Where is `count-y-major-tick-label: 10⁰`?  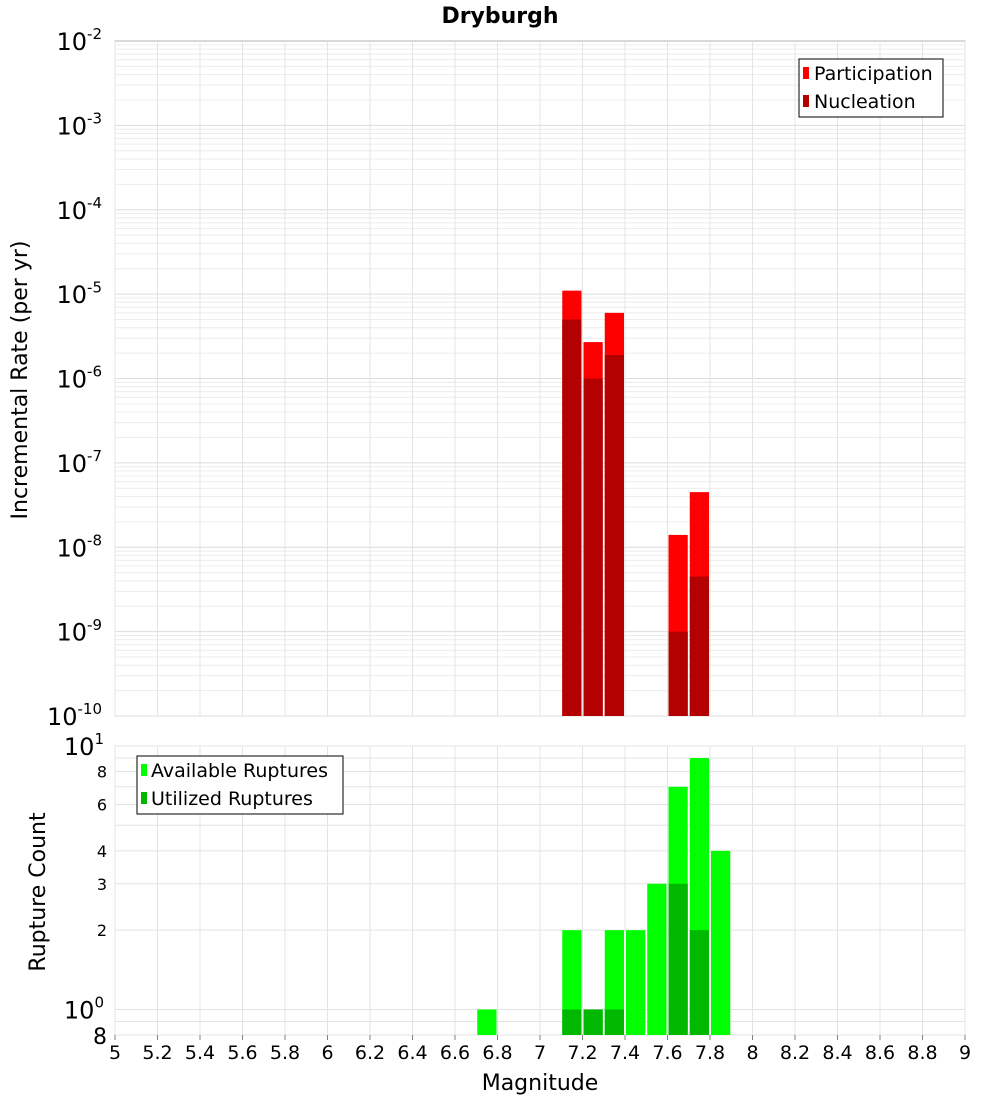
count-y-major-tick-label: 10⁰ is located at coordinates (84, 1009).